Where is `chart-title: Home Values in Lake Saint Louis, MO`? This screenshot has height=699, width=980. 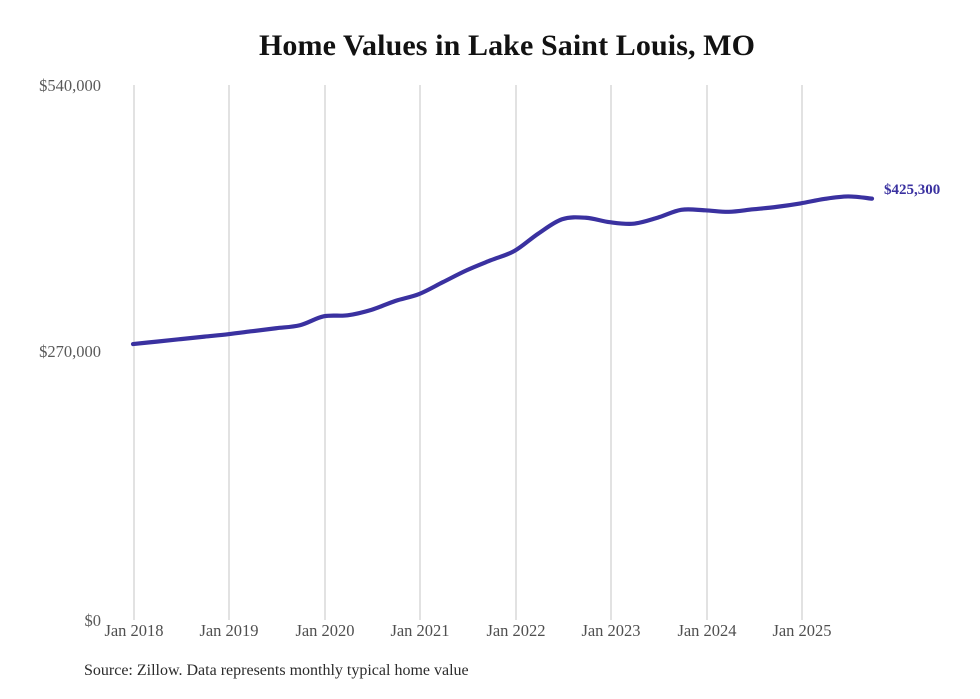
chart-title: Home Values in Lake Saint Louis, MO is located at coordinates (507, 45).